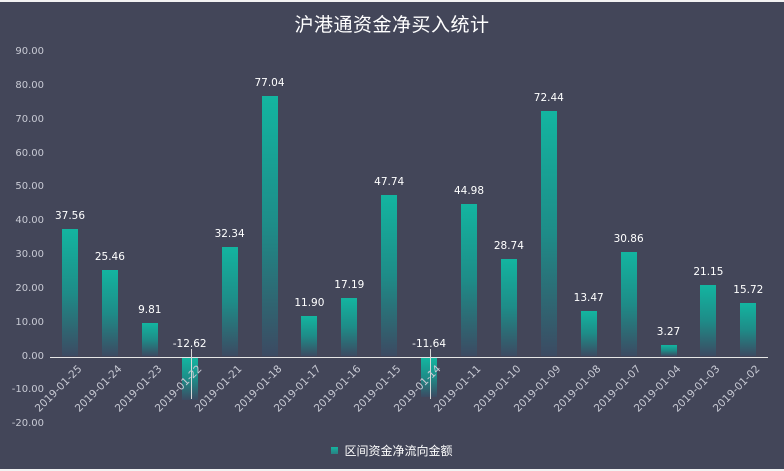 This screenshot has width=784, height=471. What do you see at coordinates (708, 271) in the screenshot?
I see `value-label: 21.15` at bounding box center [708, 271].